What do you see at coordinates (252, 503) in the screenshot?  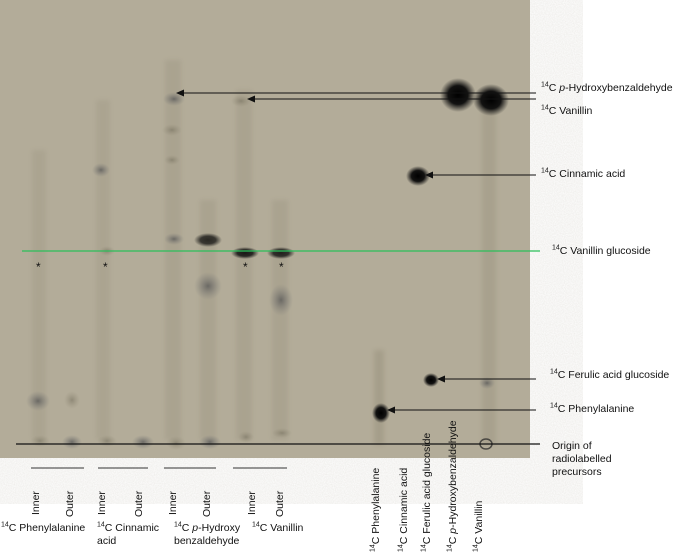 I see `lane-label-inner-4: Inner` at bounding box center [252, 503].